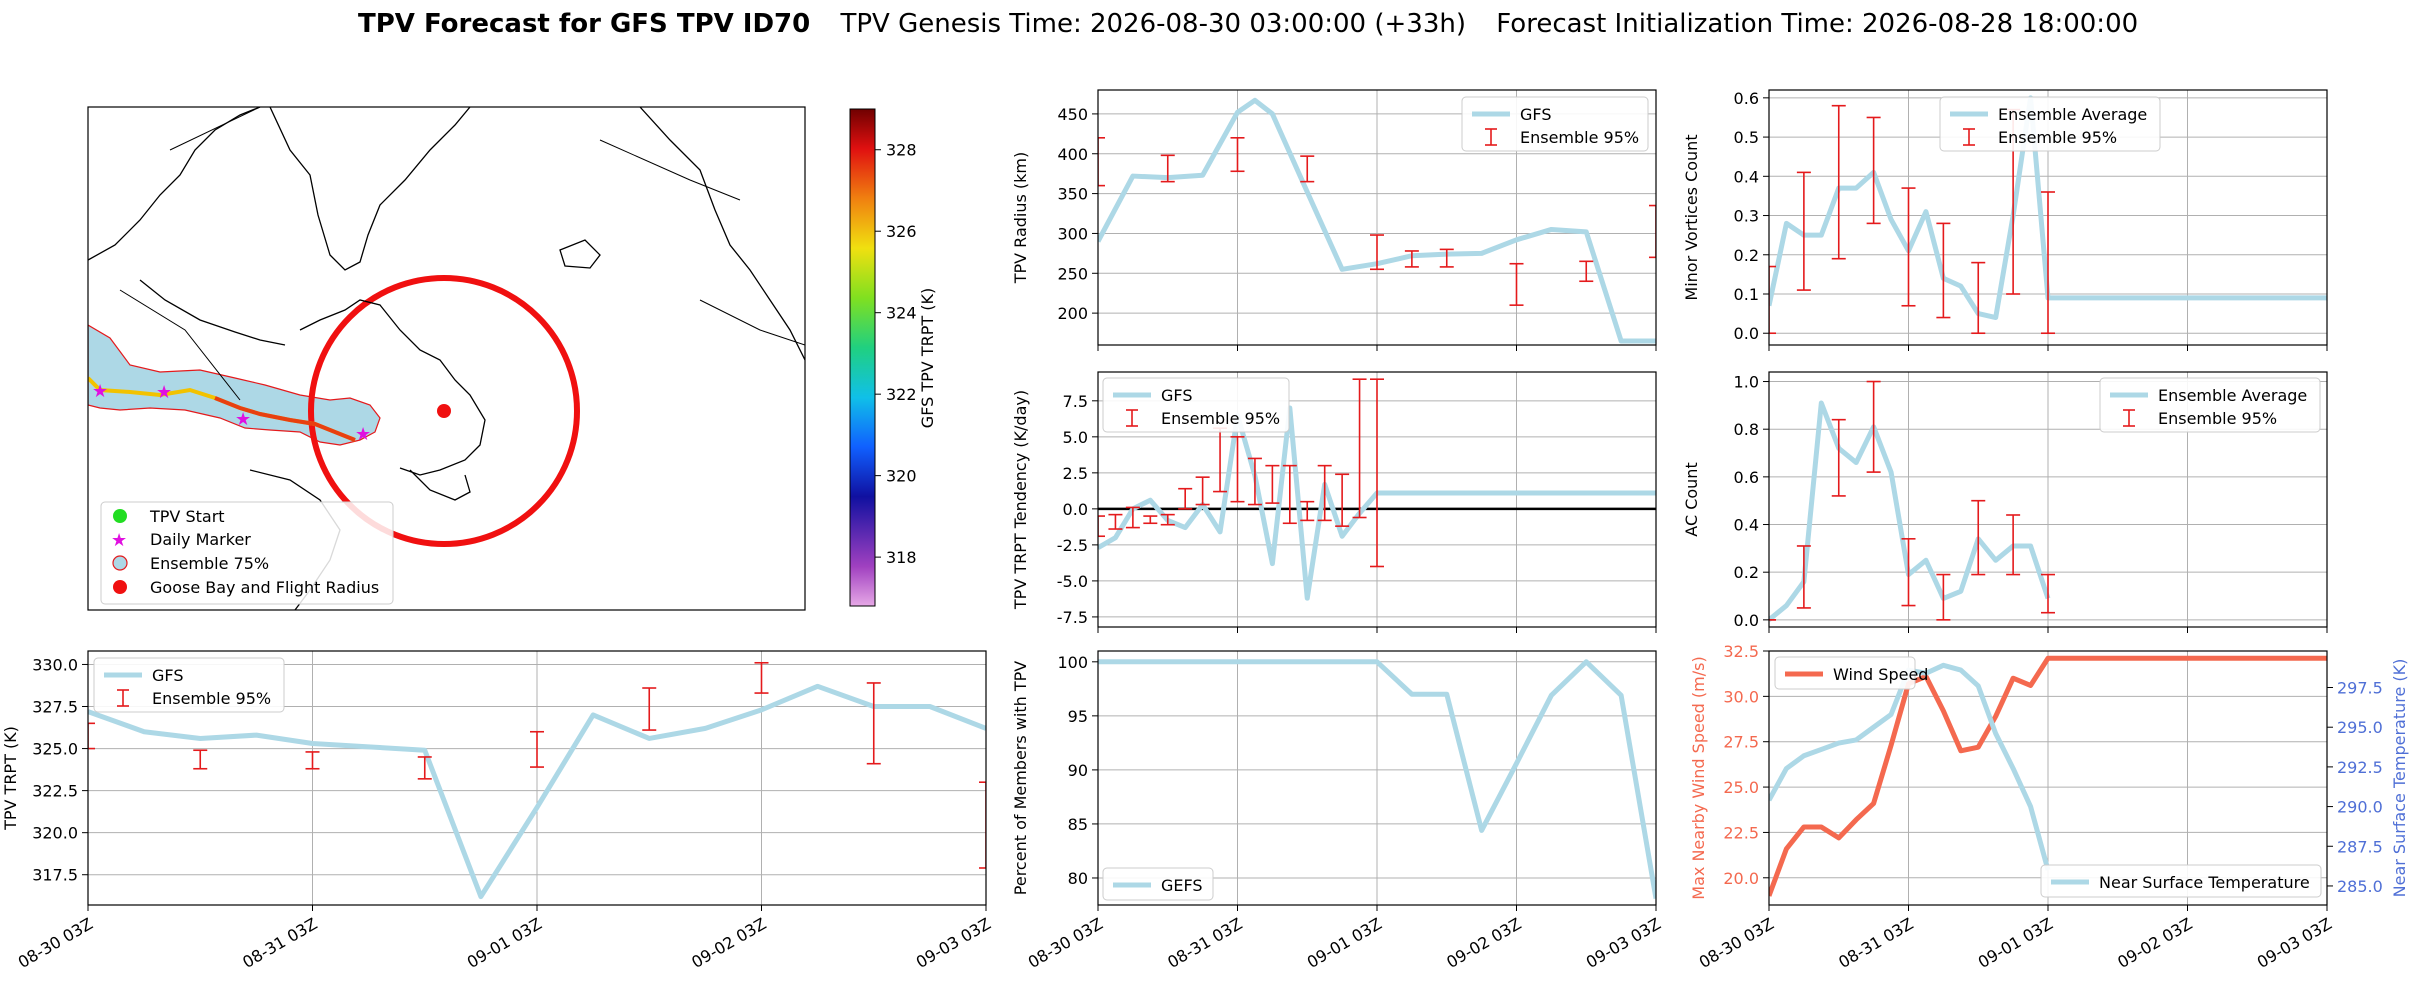  Describe the element at coordinates (209, 563) in the screenshot. I see `legend-ensemble-75: Ensemble 75%` at that location.